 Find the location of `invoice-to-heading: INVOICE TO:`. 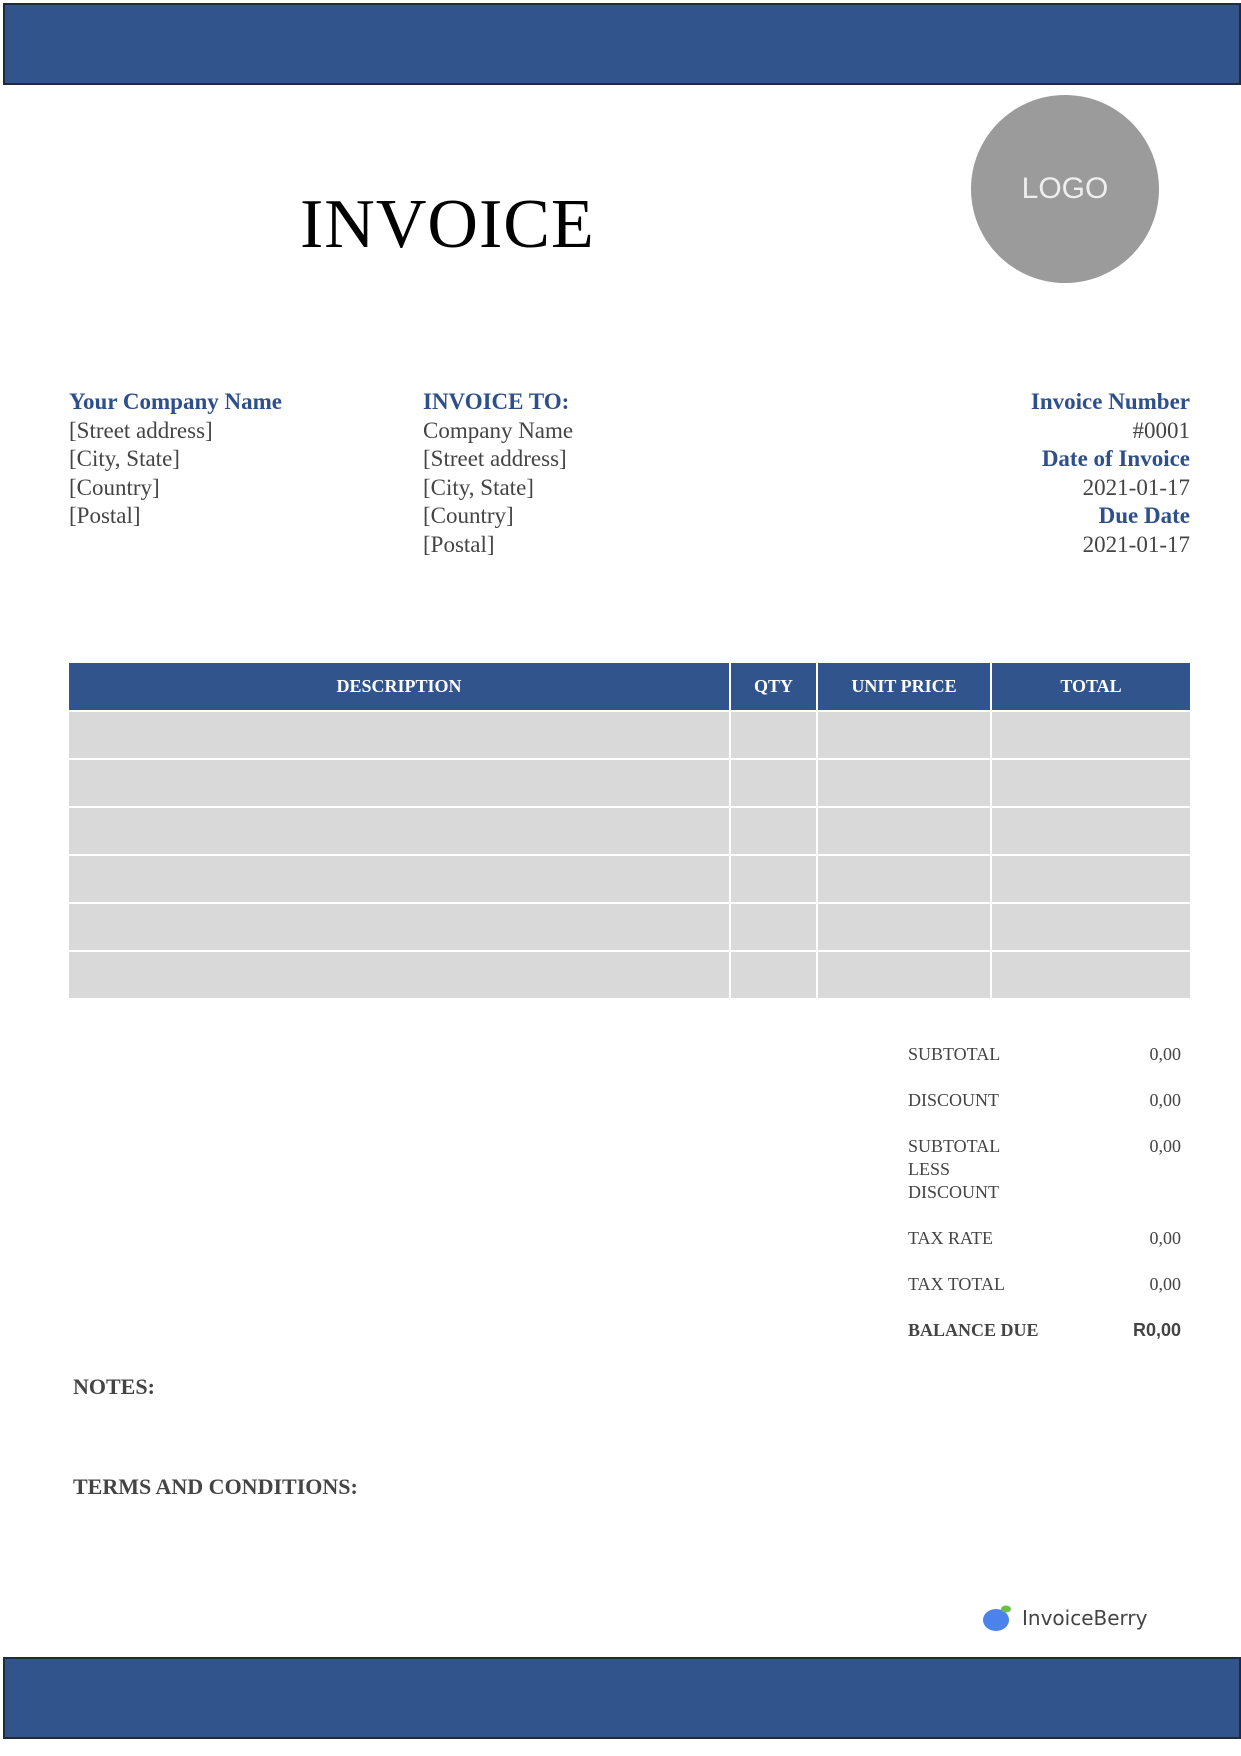

invoice-to-heading: INVOICE TO: is located at coordinates (496, 401).